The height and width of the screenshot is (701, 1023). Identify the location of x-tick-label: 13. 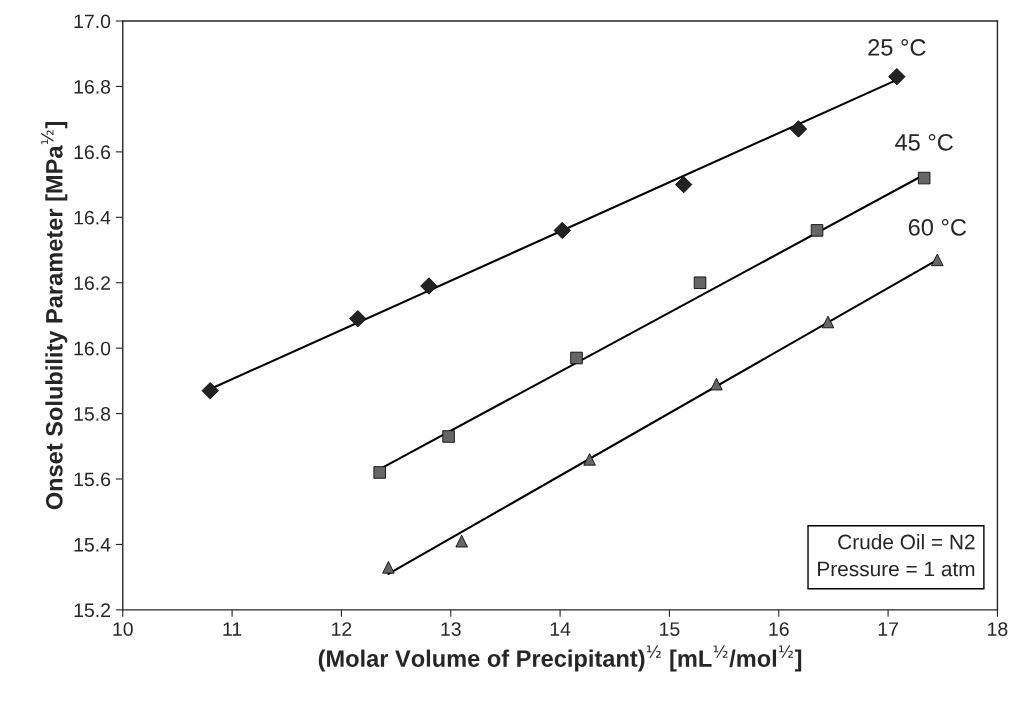
(451, 629).